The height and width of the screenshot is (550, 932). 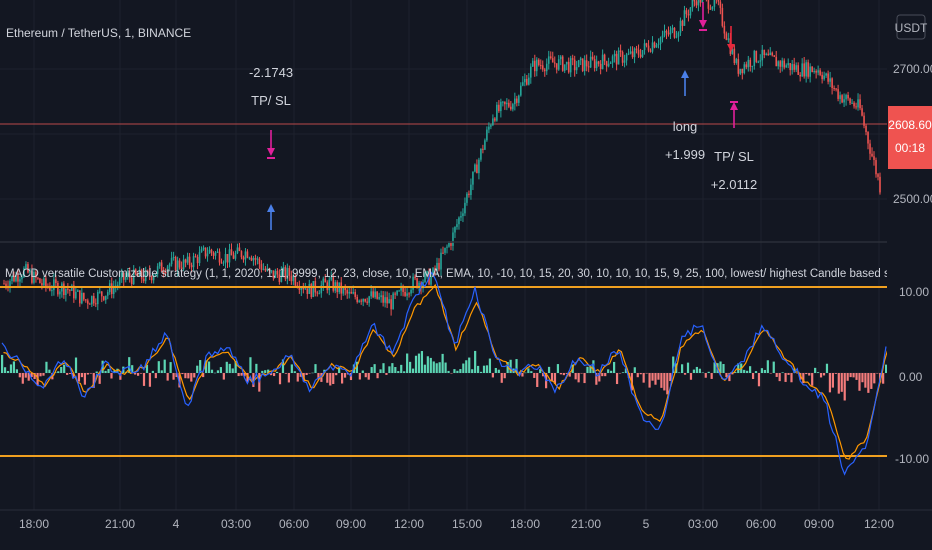 I want to click on long-entry-arrow-head, so click(x=271, y=208).